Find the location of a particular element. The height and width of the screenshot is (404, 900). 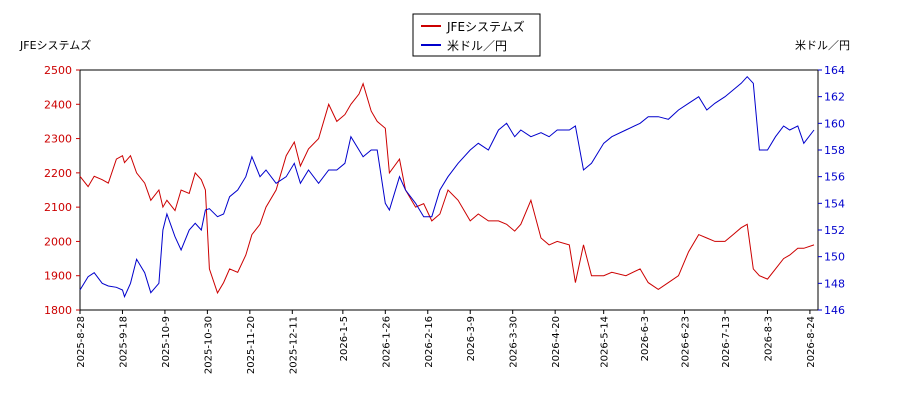

legend-label: JFEシステムズ is located at coordinates (485, 26).